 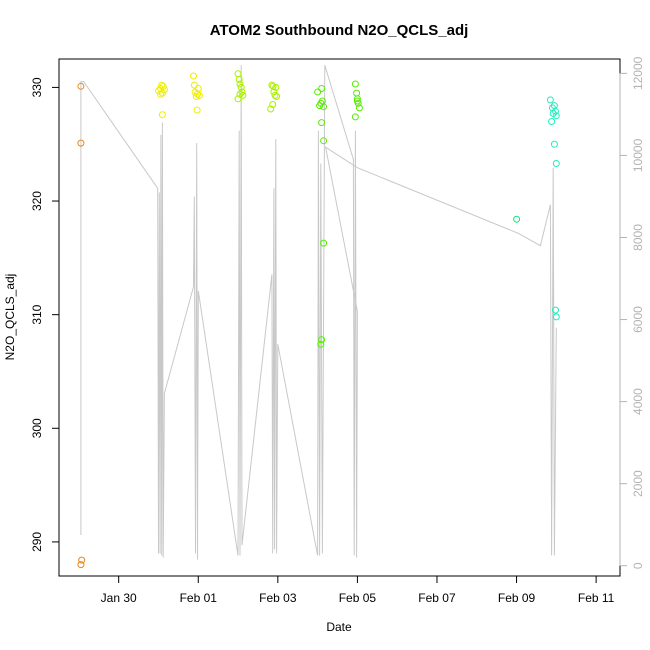 What do you see at coordinates (638, 565) in the screenshot?
I see `y2-tick-label: 0` at bounding box center [638, 565].